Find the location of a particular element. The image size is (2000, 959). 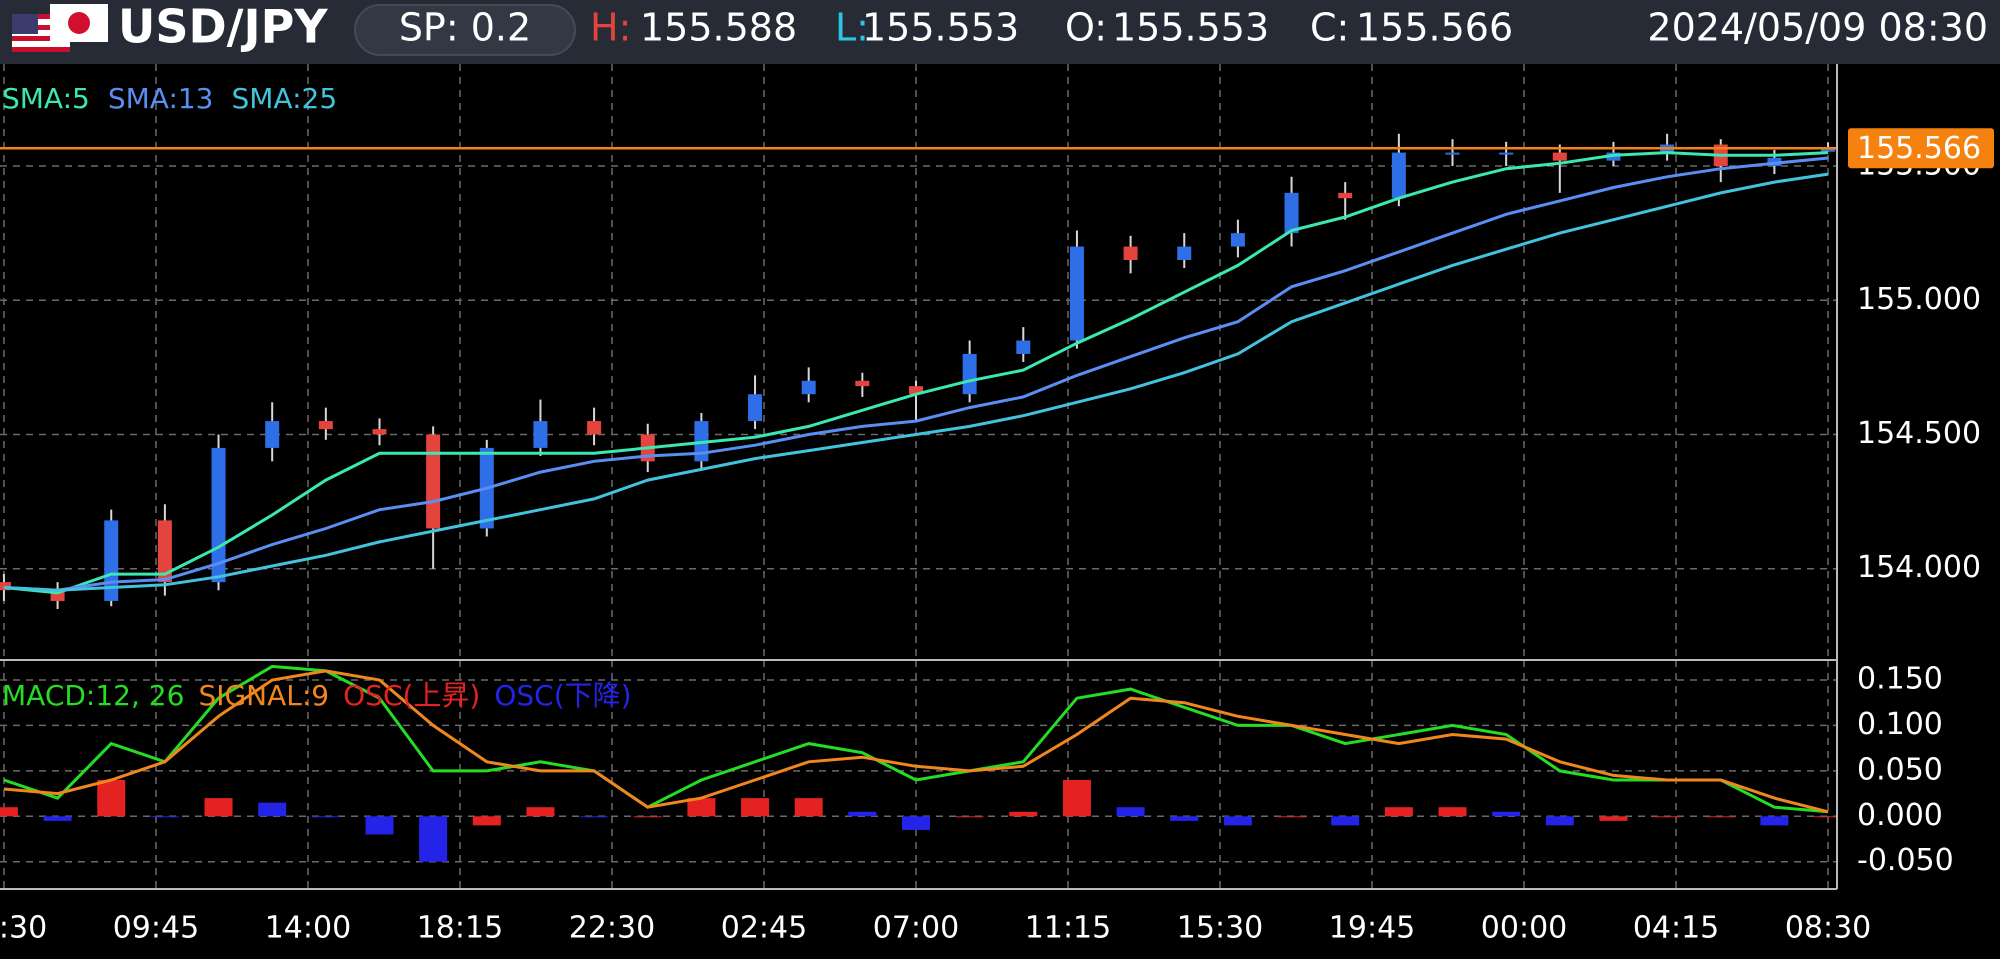

x-tick-label: 05:30 is located at coordinates (23, 928).